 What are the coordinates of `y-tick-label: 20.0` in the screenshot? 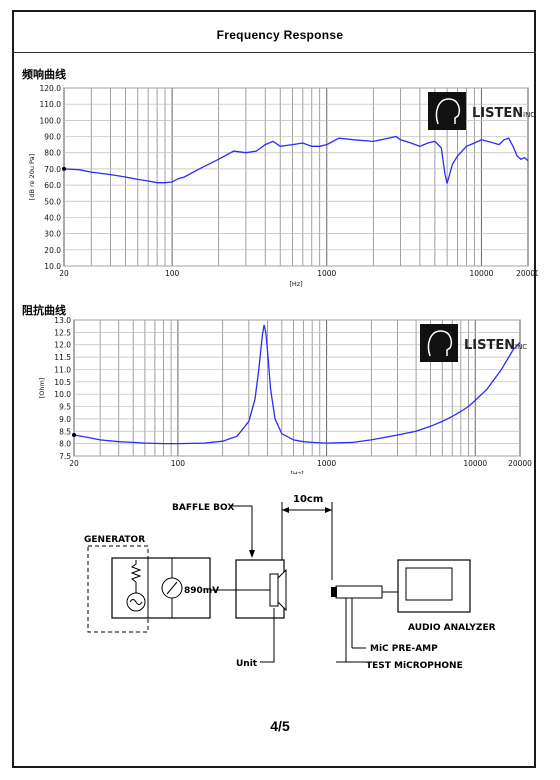 It's located at (52, 250).